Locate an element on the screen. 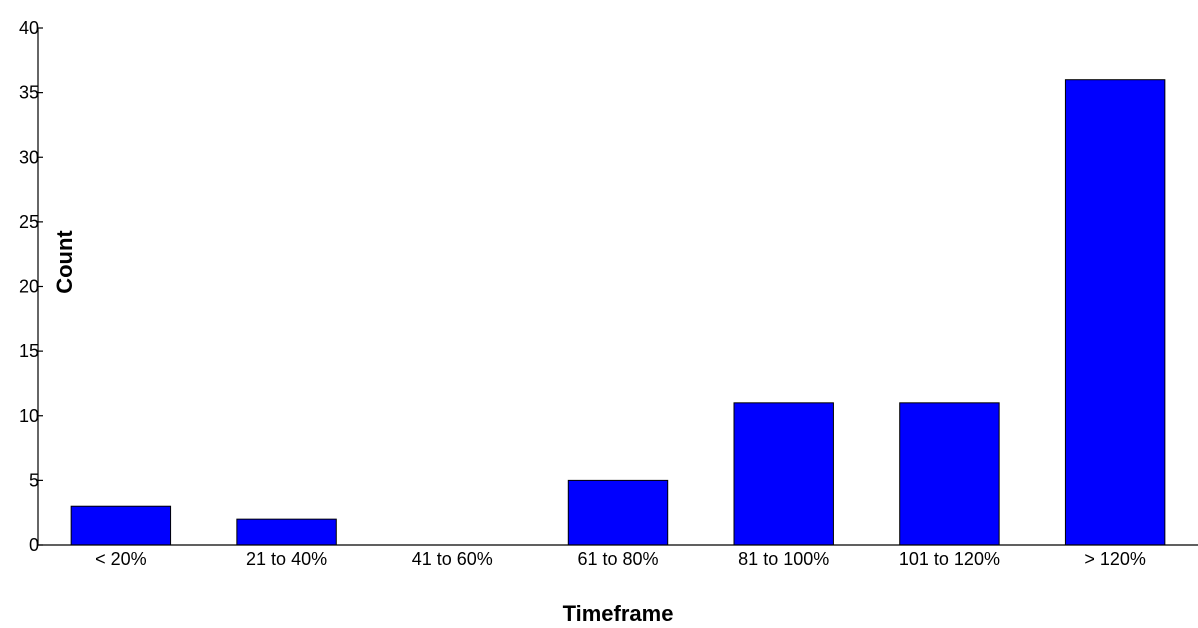 The width and height of the screenshot is (1198, 628). y-tick-label: 20 is located at coordinates (29, 287).